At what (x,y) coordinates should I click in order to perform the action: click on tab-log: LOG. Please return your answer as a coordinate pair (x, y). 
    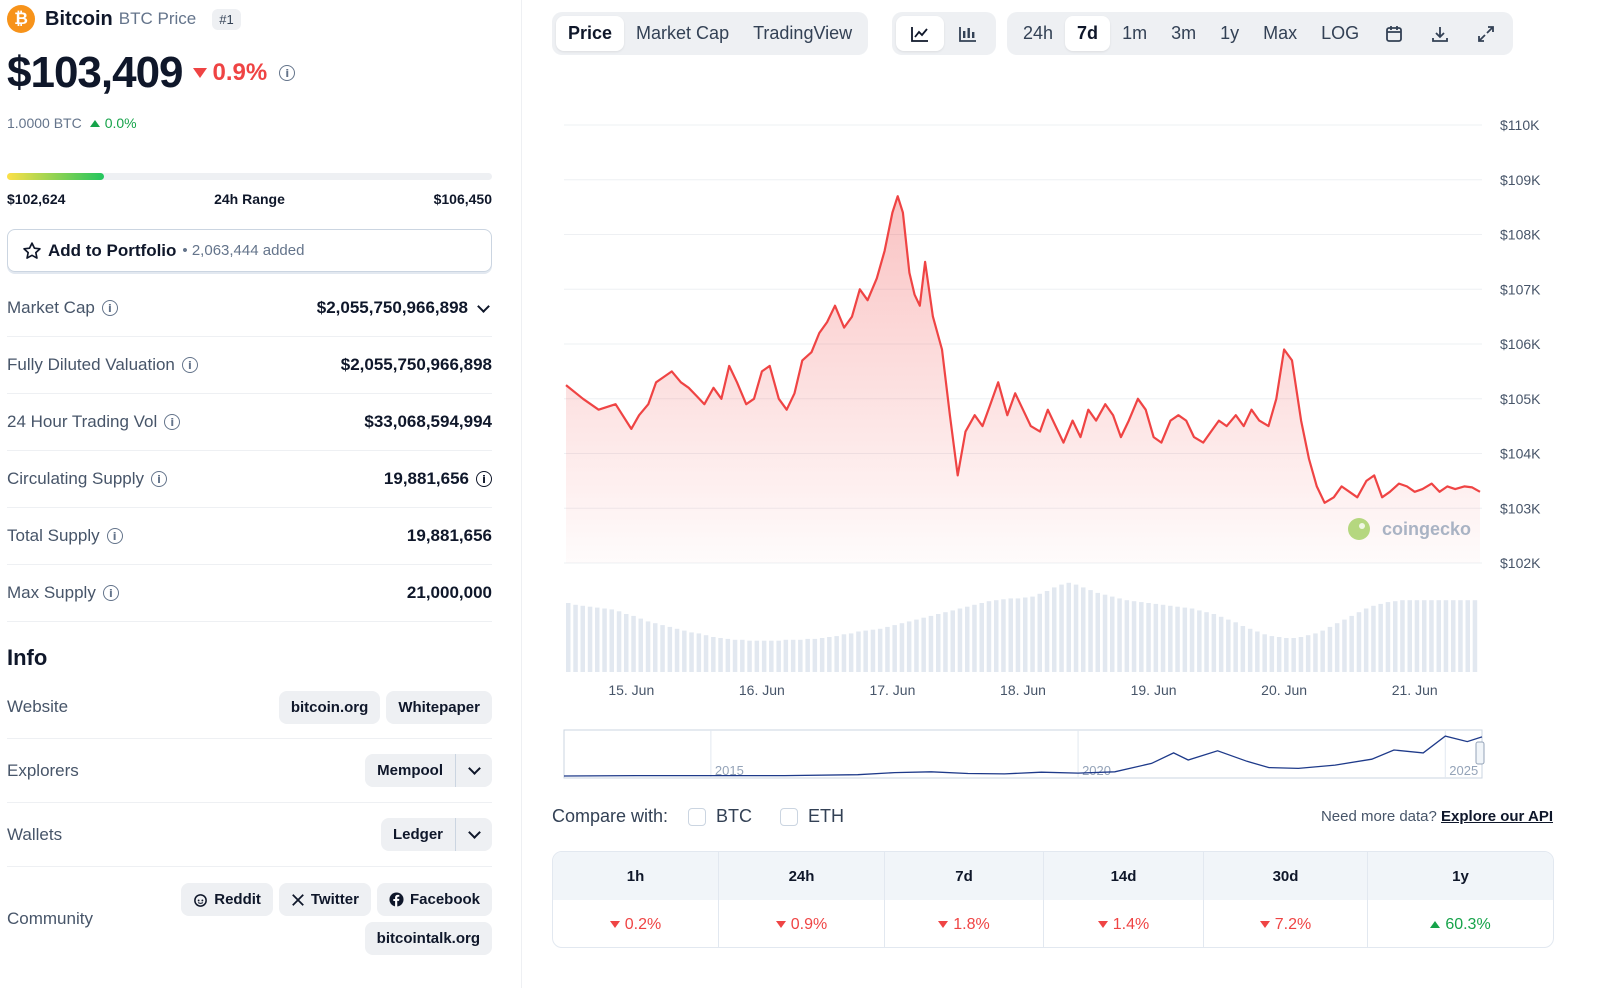
    Looking at the image, I should click on (1340, 33).